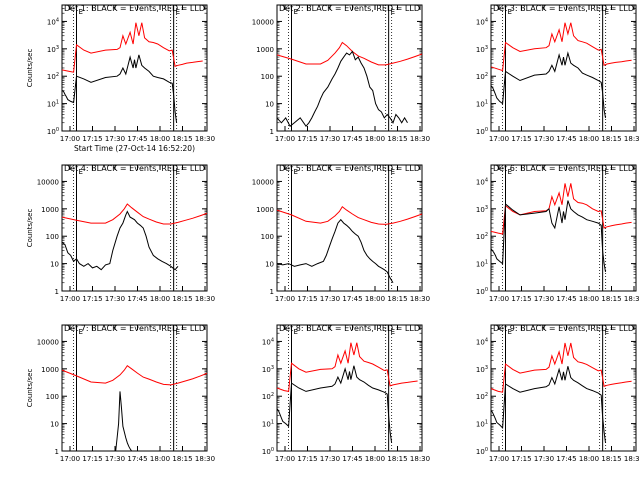 The height and width of the screenshot is (480, 640). Describe the element at coordinates (563, 328) in the screenshot. I see `panel-title: Det 9: BLACK = Events, RED = LLD` at that location.